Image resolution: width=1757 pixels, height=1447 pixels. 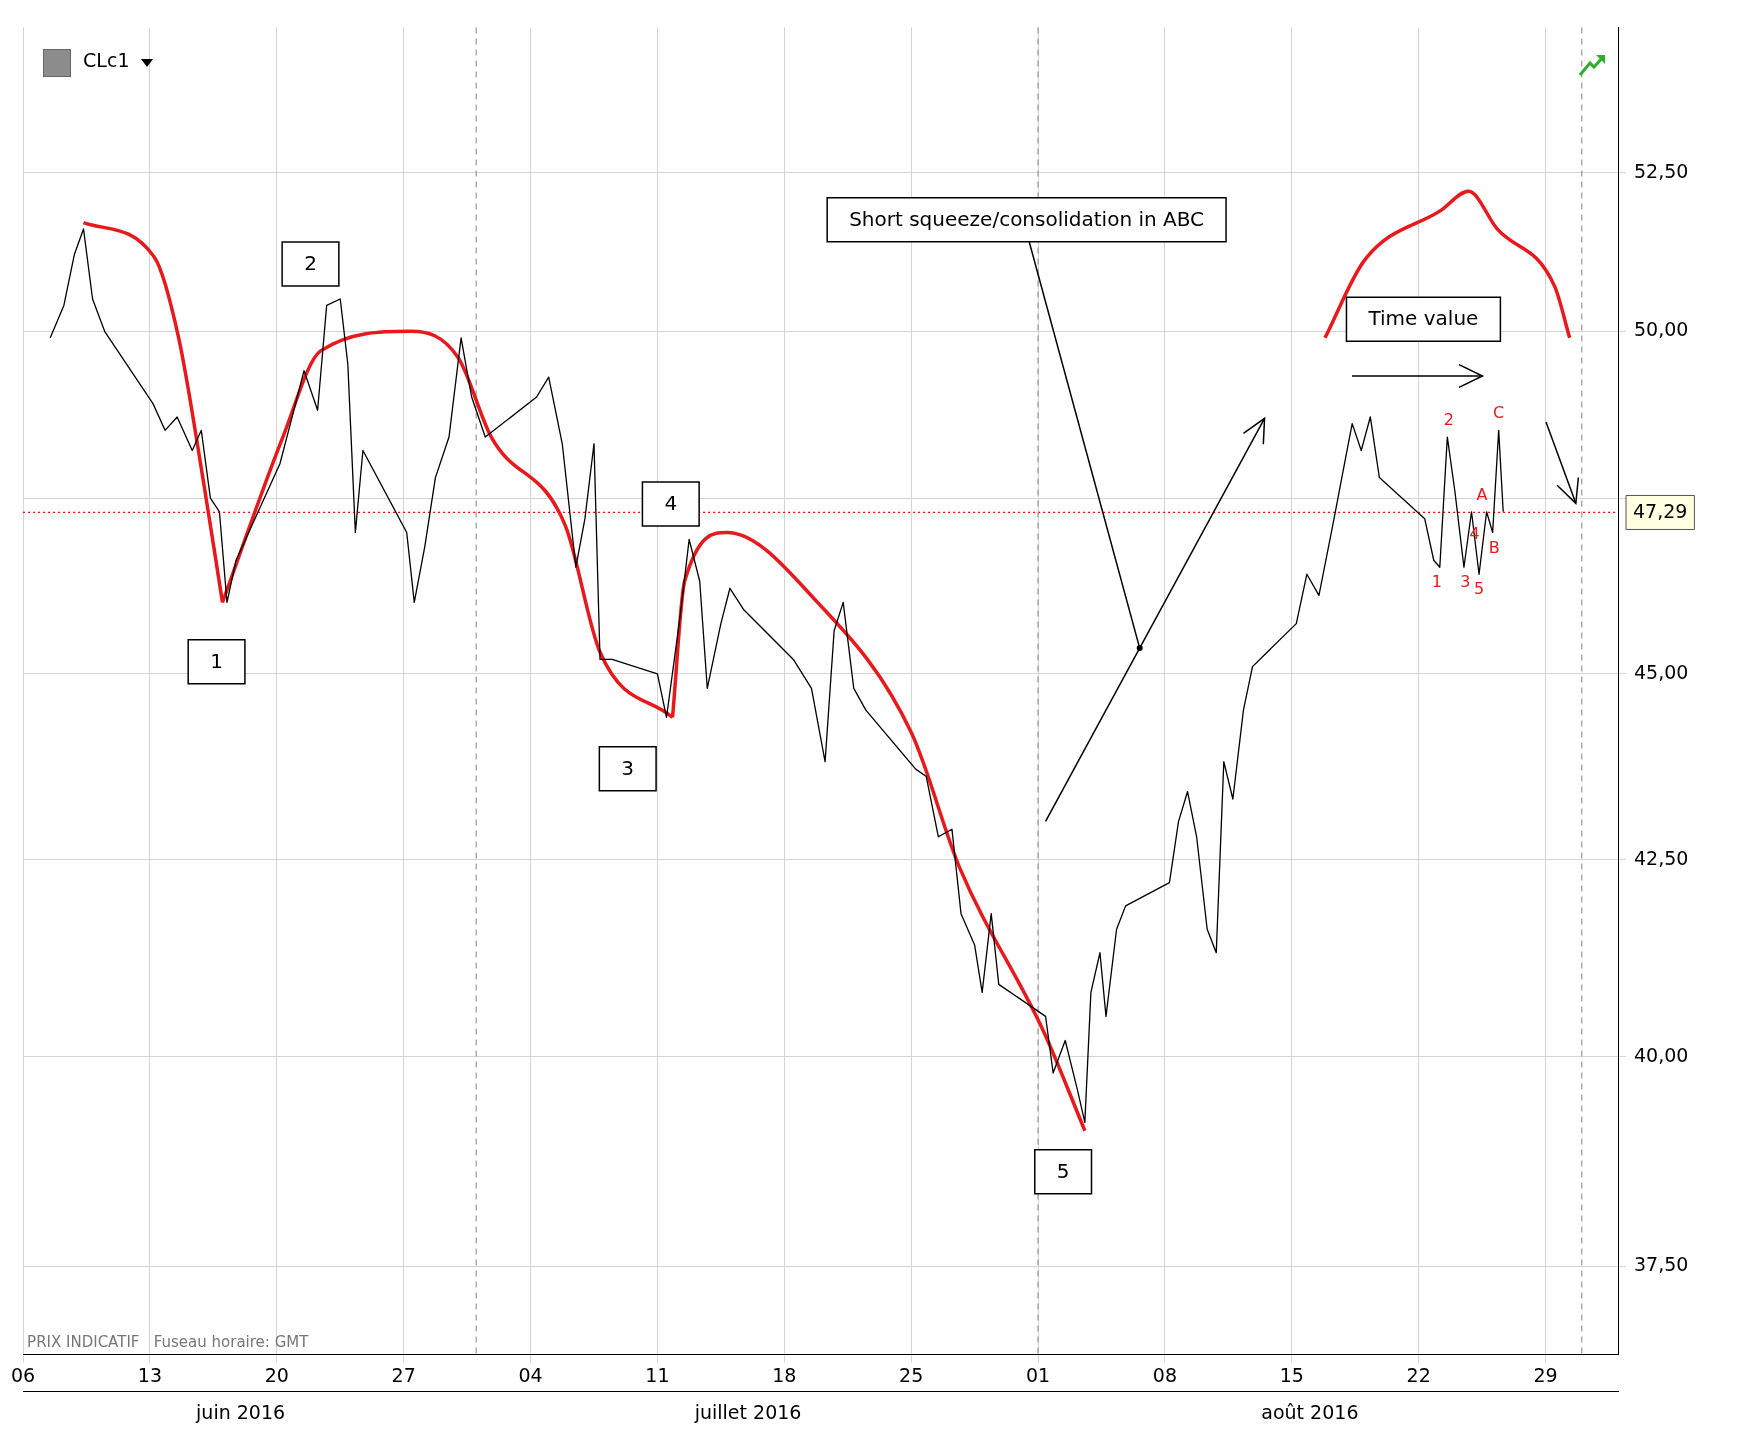 I want to click on x-tick-label: 13, so click(x=150, y=1374).